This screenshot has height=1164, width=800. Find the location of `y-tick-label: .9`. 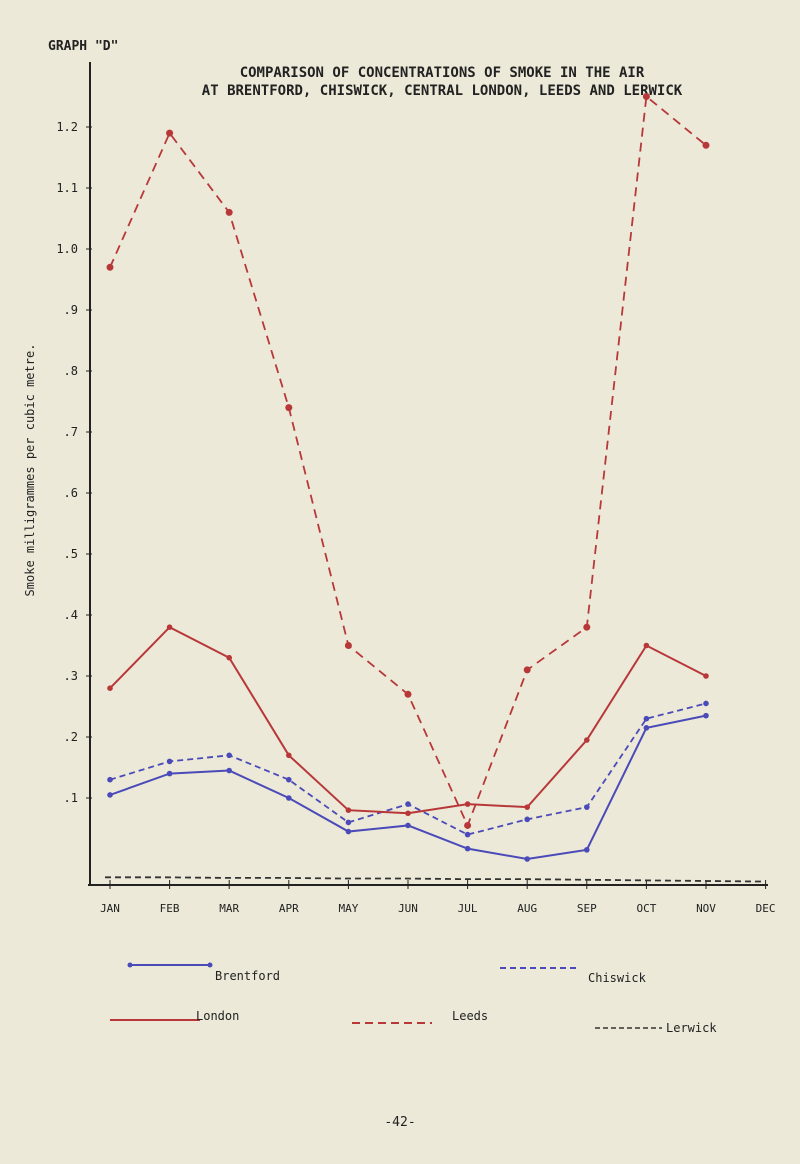

y-tick-label: .9 is located at coordinates (71, 310).